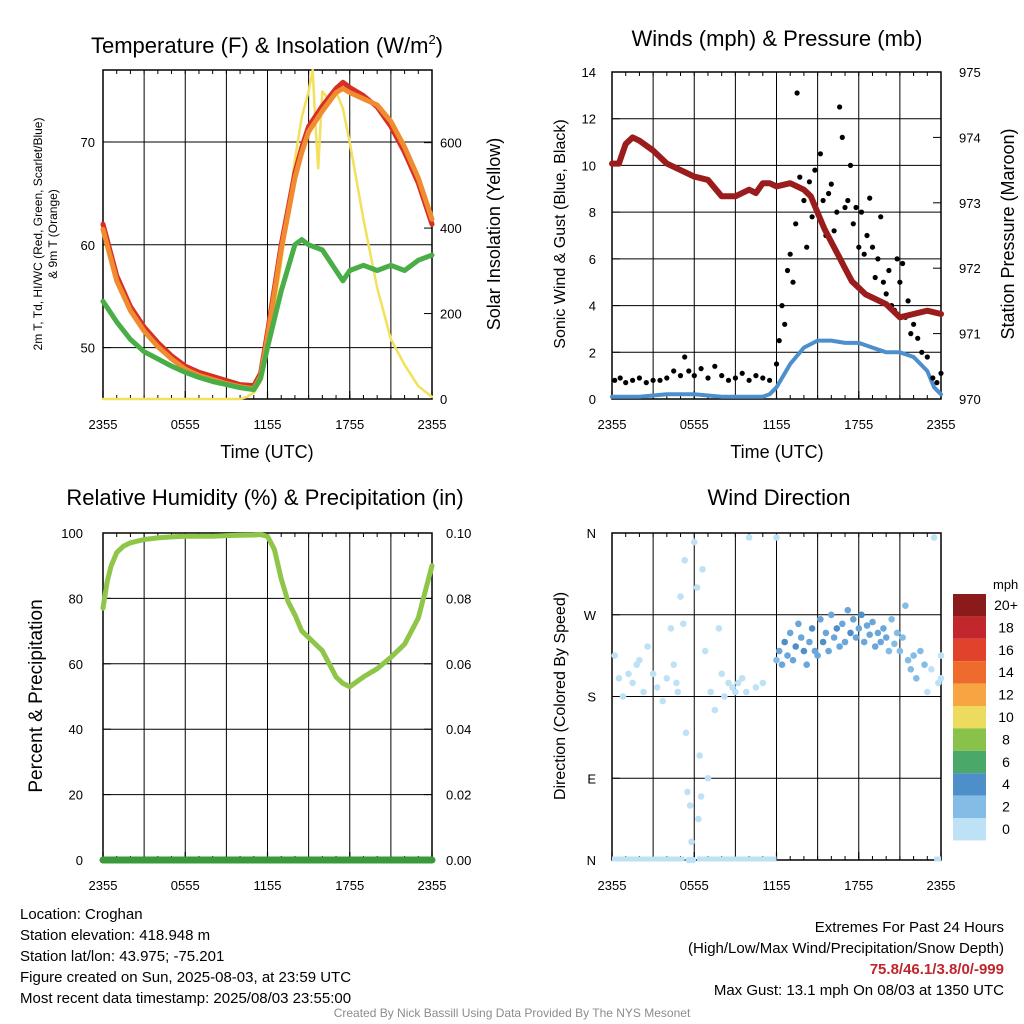 The width and height of the screenshot is (1024, 1024). What do you see at coordinates (969, 739) in the screenshot?
I see `legend-swatch` at bounding box center [969, 739].